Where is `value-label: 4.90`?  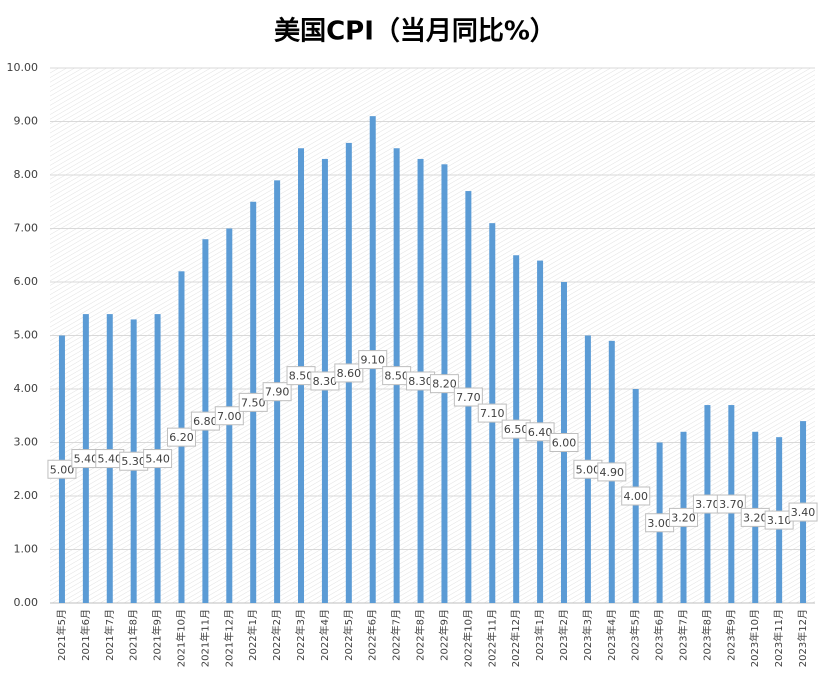 value-label: 4.90 is located at coordinates (612, 472).